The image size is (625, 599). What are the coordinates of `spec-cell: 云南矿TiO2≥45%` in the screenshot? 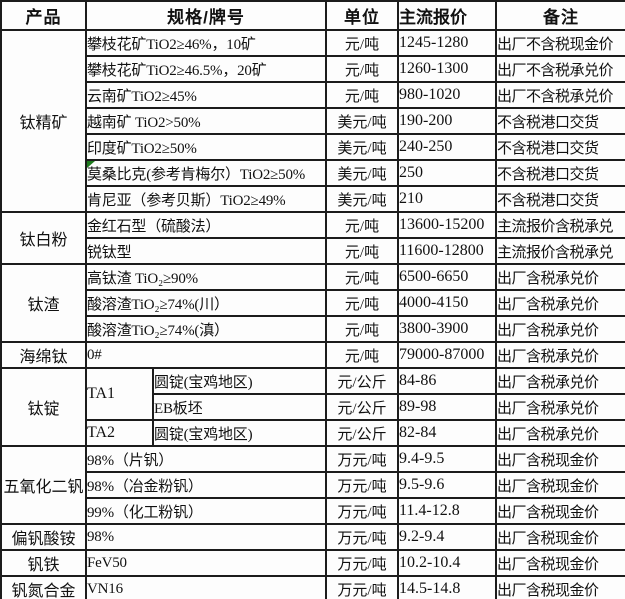 It's located at (206, 95).